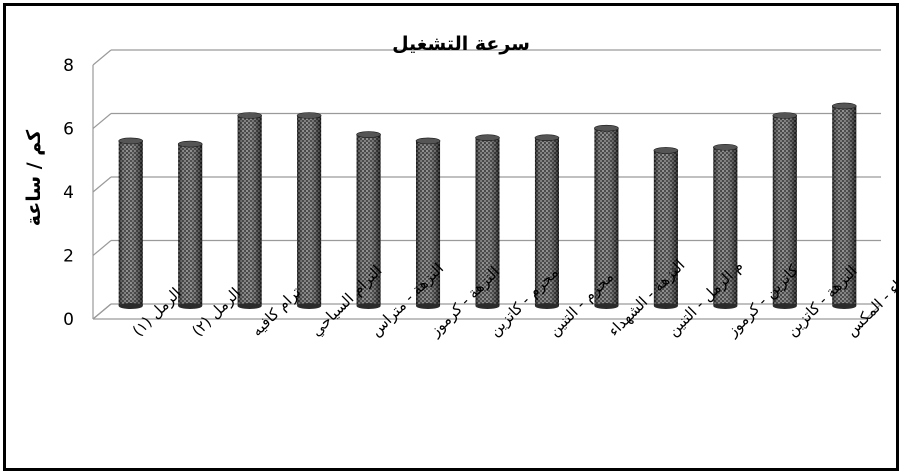 The image size is (902, 474). Describe the element at coordinates (68, 66) in the screenshot. I see `y-tick-label: 8` at that location.